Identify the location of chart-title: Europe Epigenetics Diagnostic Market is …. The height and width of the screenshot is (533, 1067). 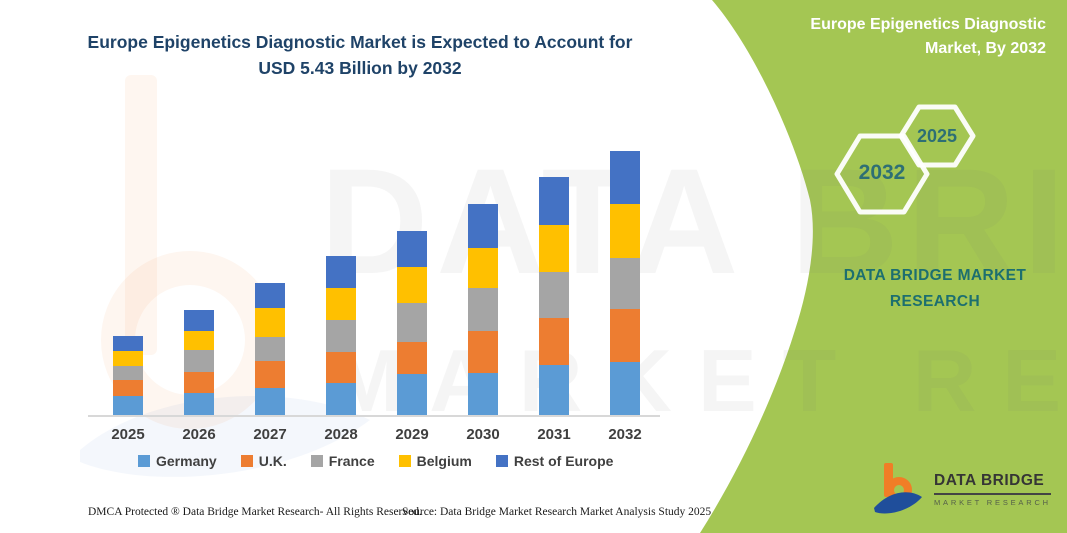
(360, 55).